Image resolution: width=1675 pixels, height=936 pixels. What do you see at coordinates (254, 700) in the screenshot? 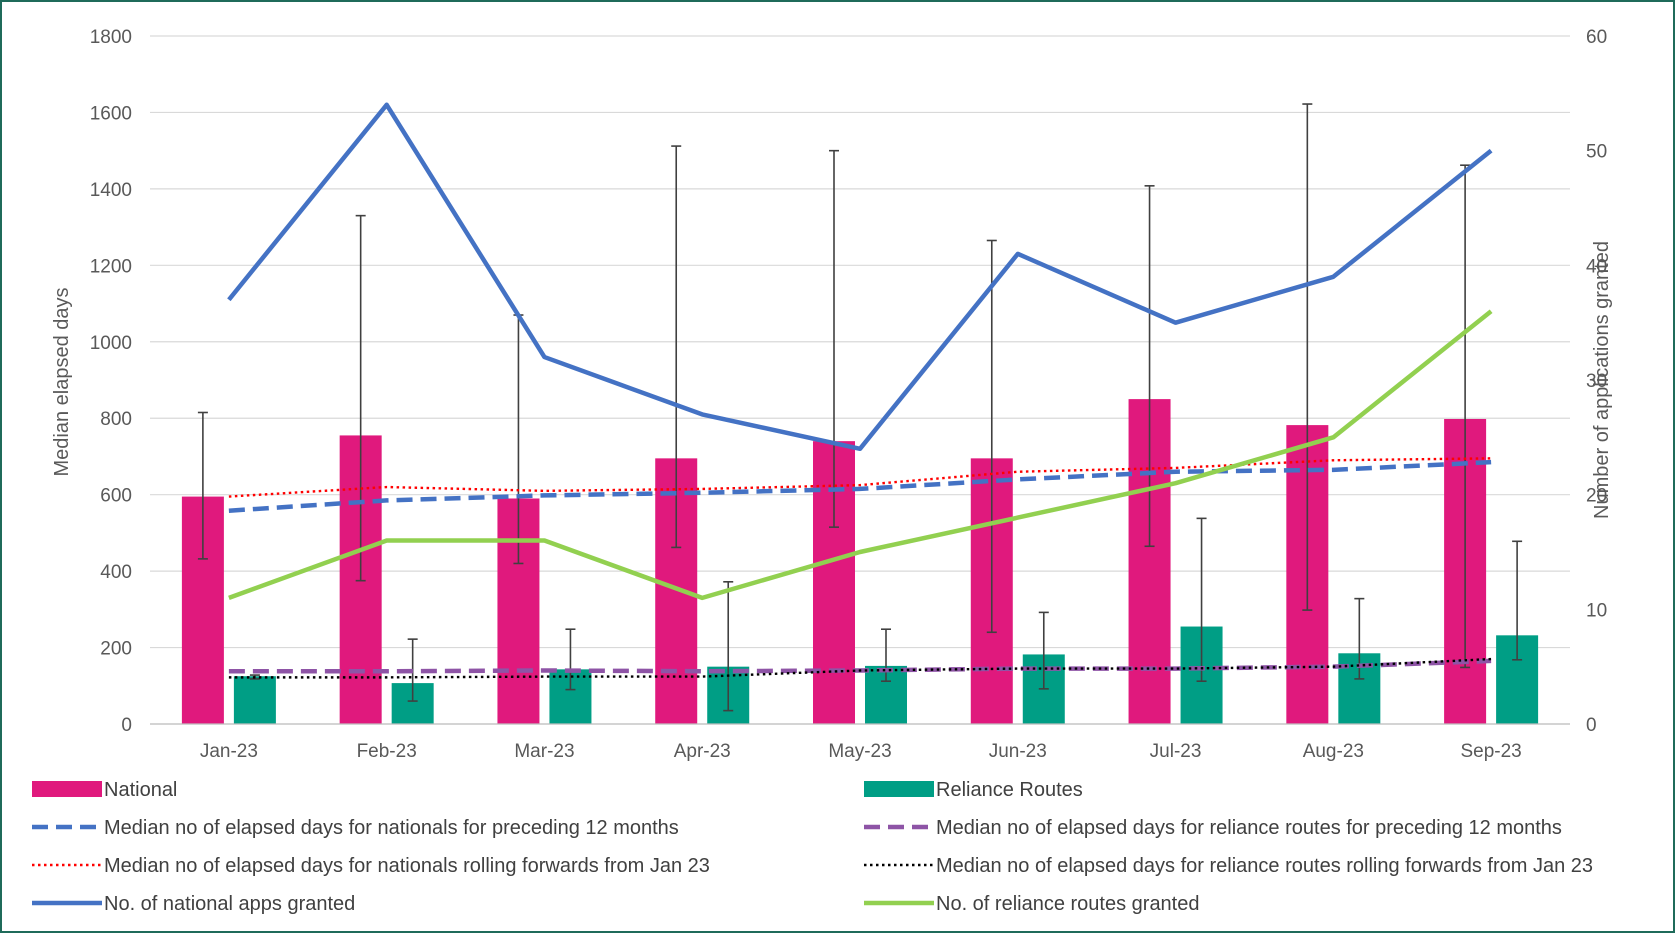
I see `bar-reliance-routes` at bounding box center [254, 700].